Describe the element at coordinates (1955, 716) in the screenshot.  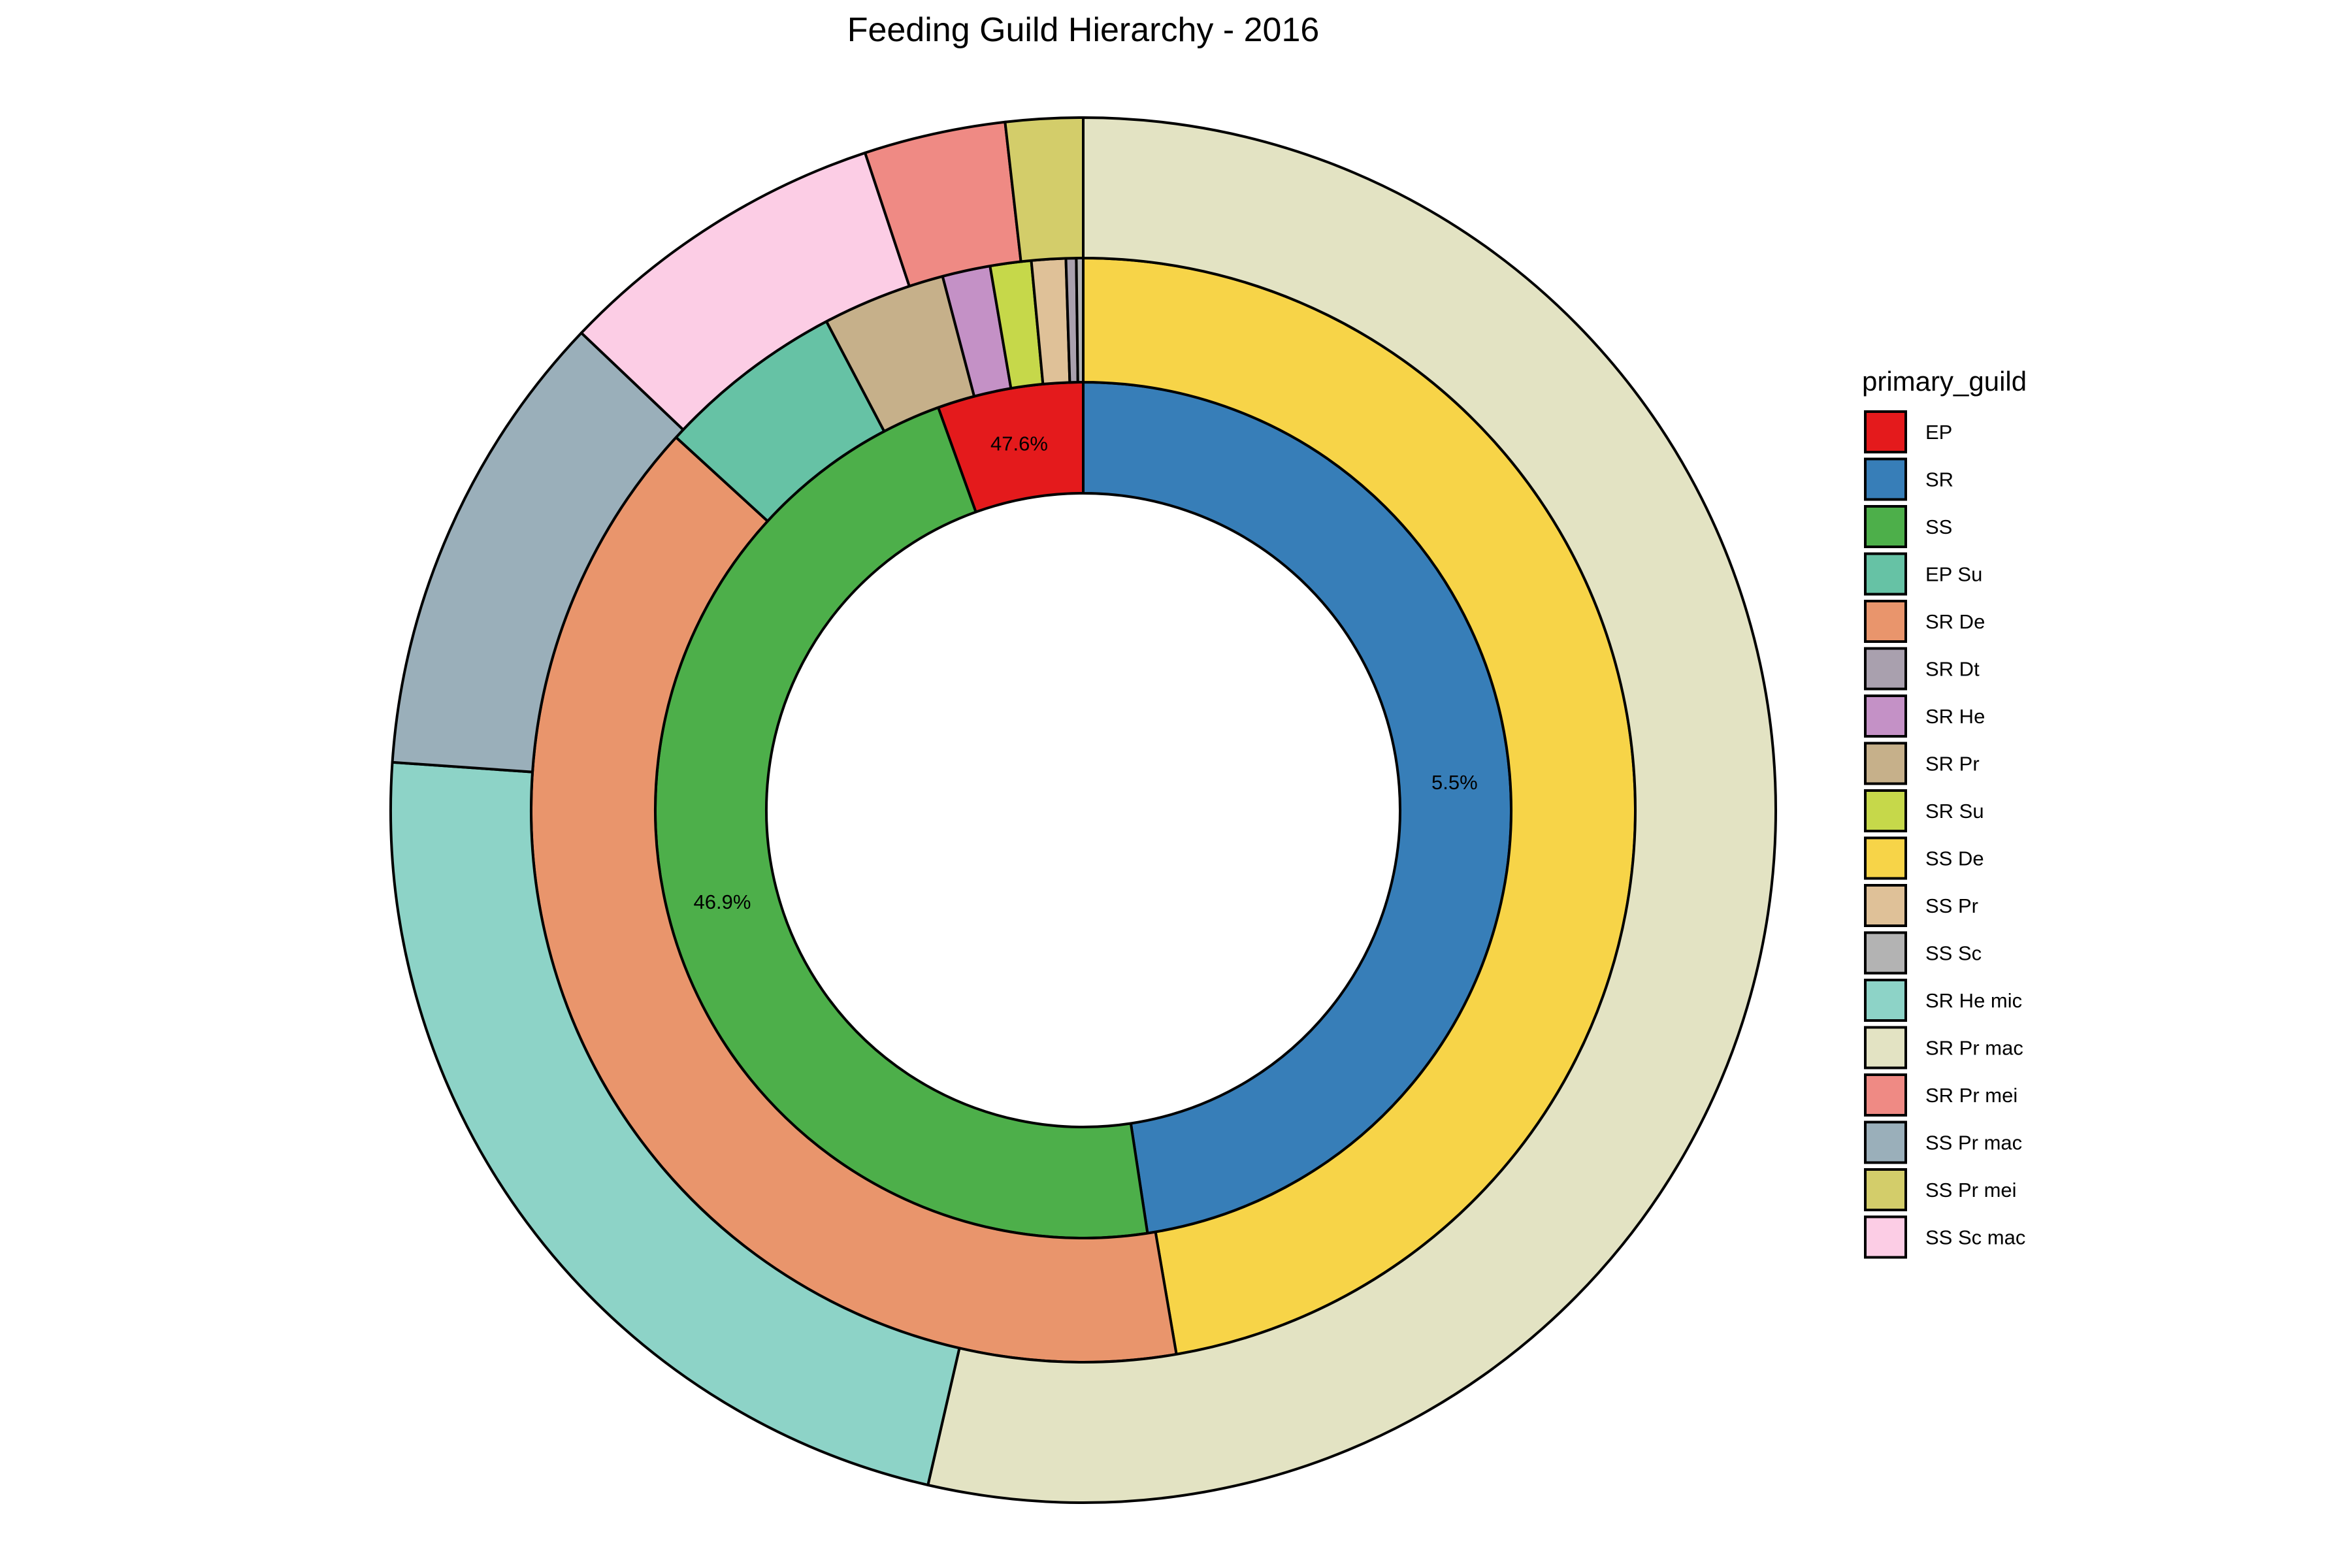
I see `legend-label-sr-he: SR He` at that location.